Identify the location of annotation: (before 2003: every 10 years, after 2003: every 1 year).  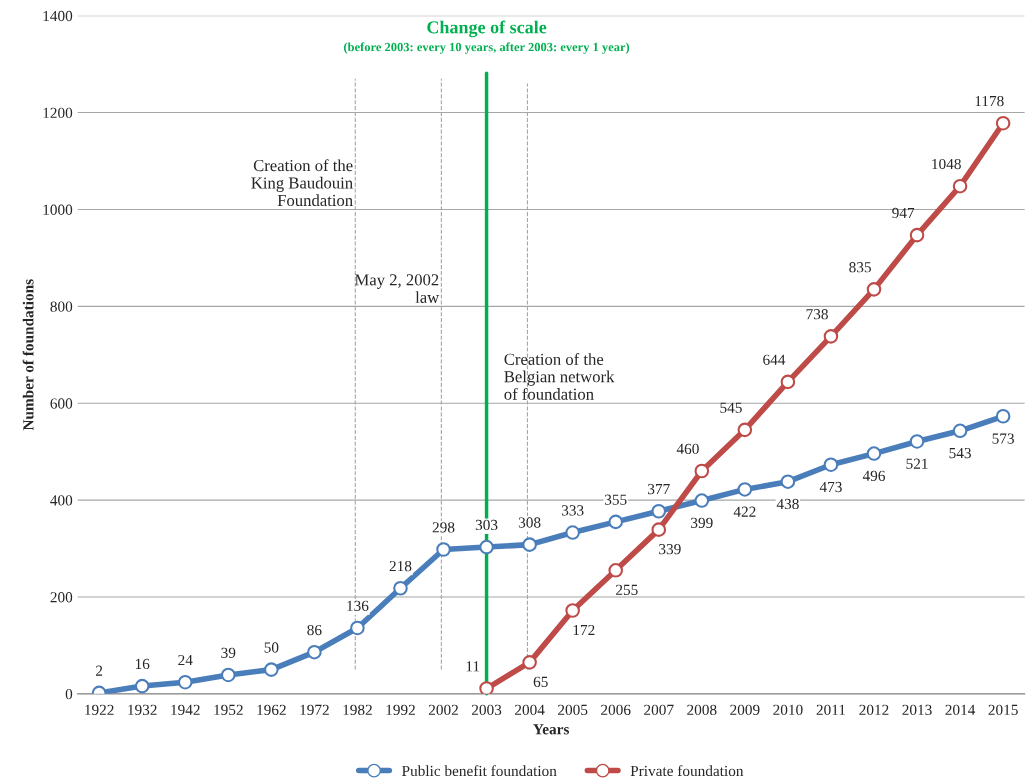
(486, 48).